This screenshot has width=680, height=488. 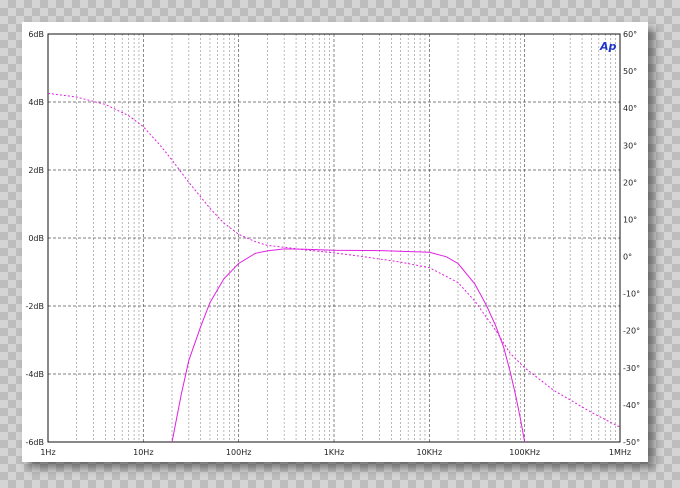 I want to click on y-right-tick-label: 40°, so click(x=630, y=108).